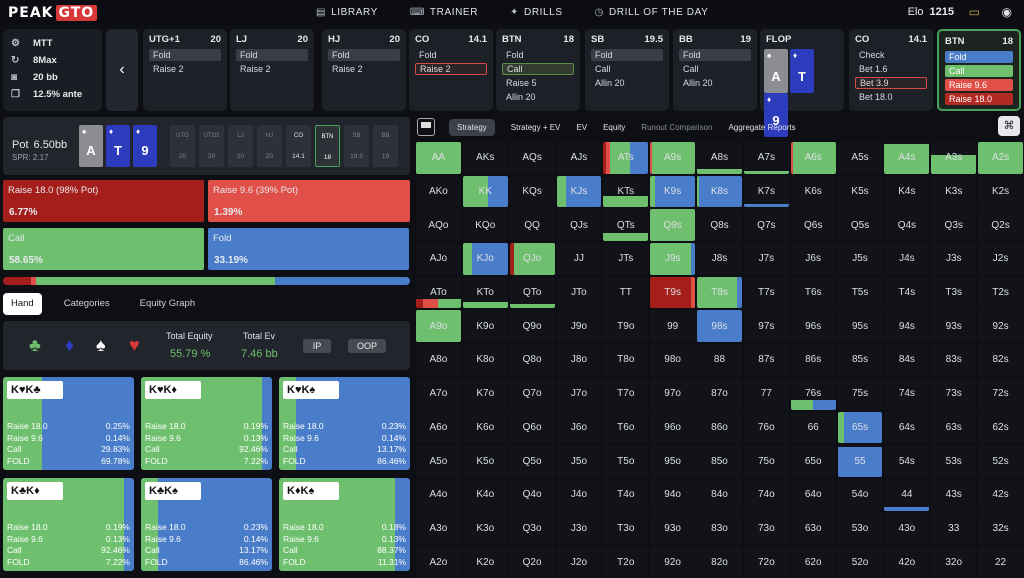 This screenshot has width=1024, height=578. What do you see at coordinates (766, 292) in the screenshot?
I see `matrix-cell: T7s` at bounding box center [766, 292].